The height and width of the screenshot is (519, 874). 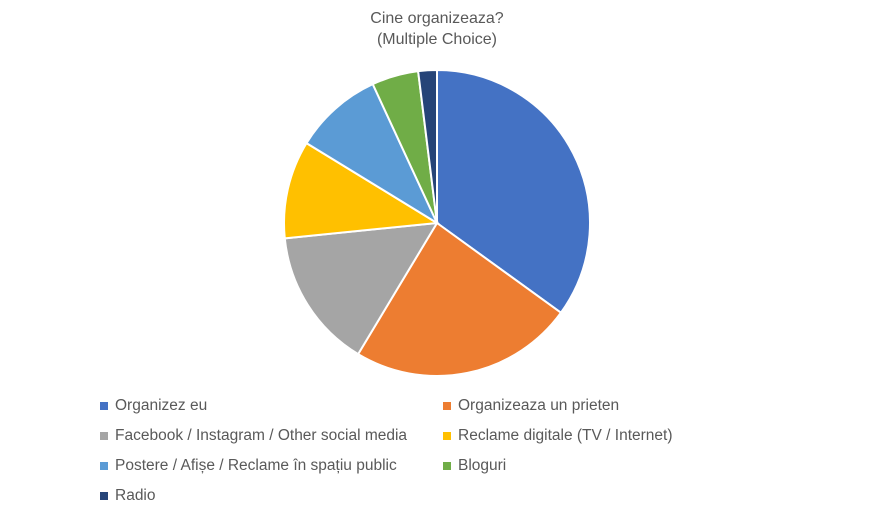 I want to click on legend-label: Reclame digitale (TV / Internet), so click(x=565, y=435).